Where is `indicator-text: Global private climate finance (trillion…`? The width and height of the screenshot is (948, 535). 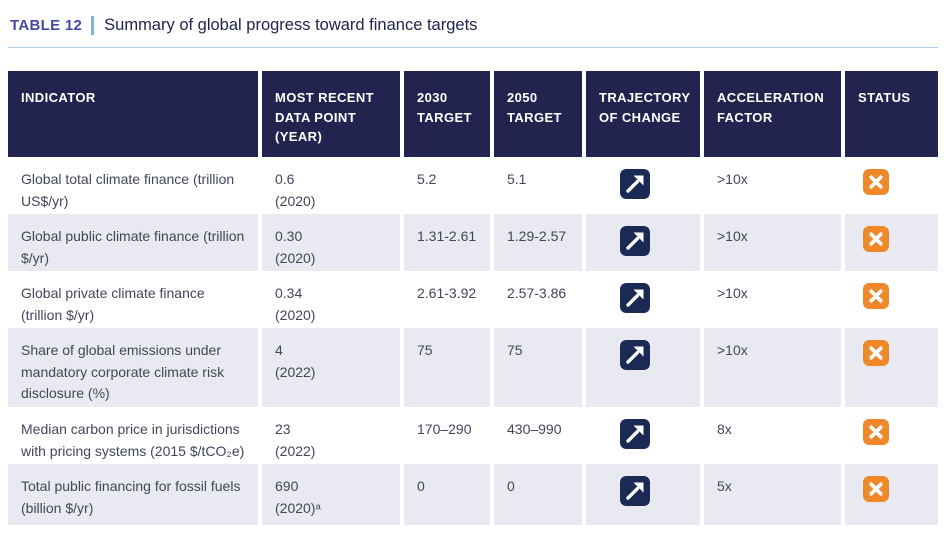
indicator-text: Global private climate finance (trillion… is located at coordinates (113, 304).